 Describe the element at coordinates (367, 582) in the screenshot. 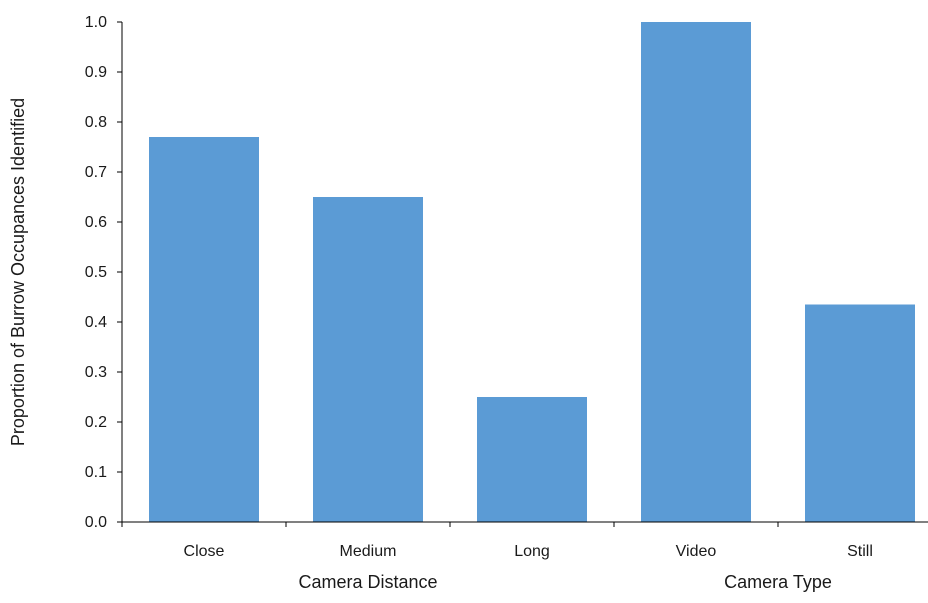

I see `x-group-label: Camera Distance` at that location.